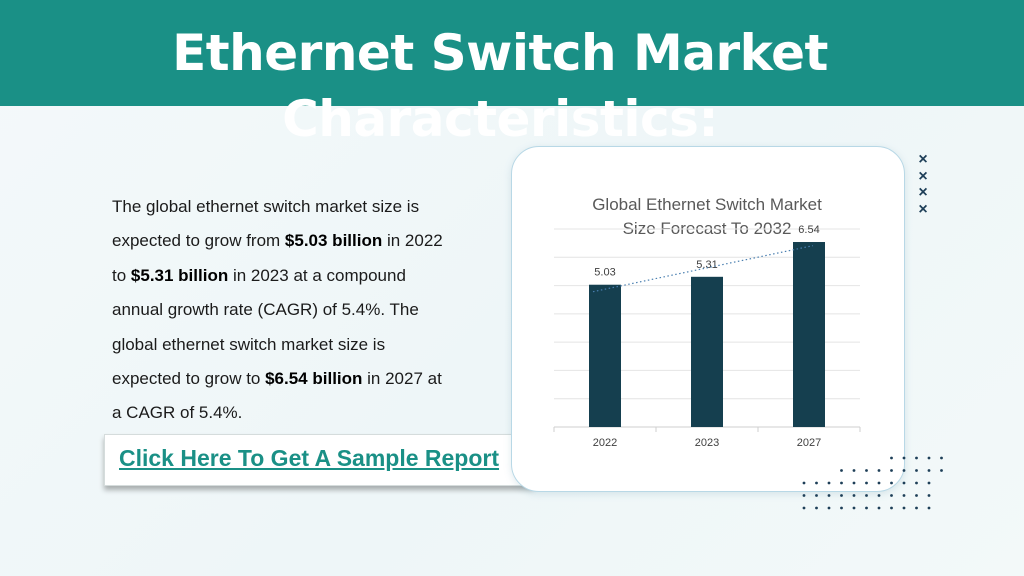 The width and height of the screenshot is (1024, 576). Describe the element at coordinates (707, 351) in the screenshot. I see `bar-2023` at that location.